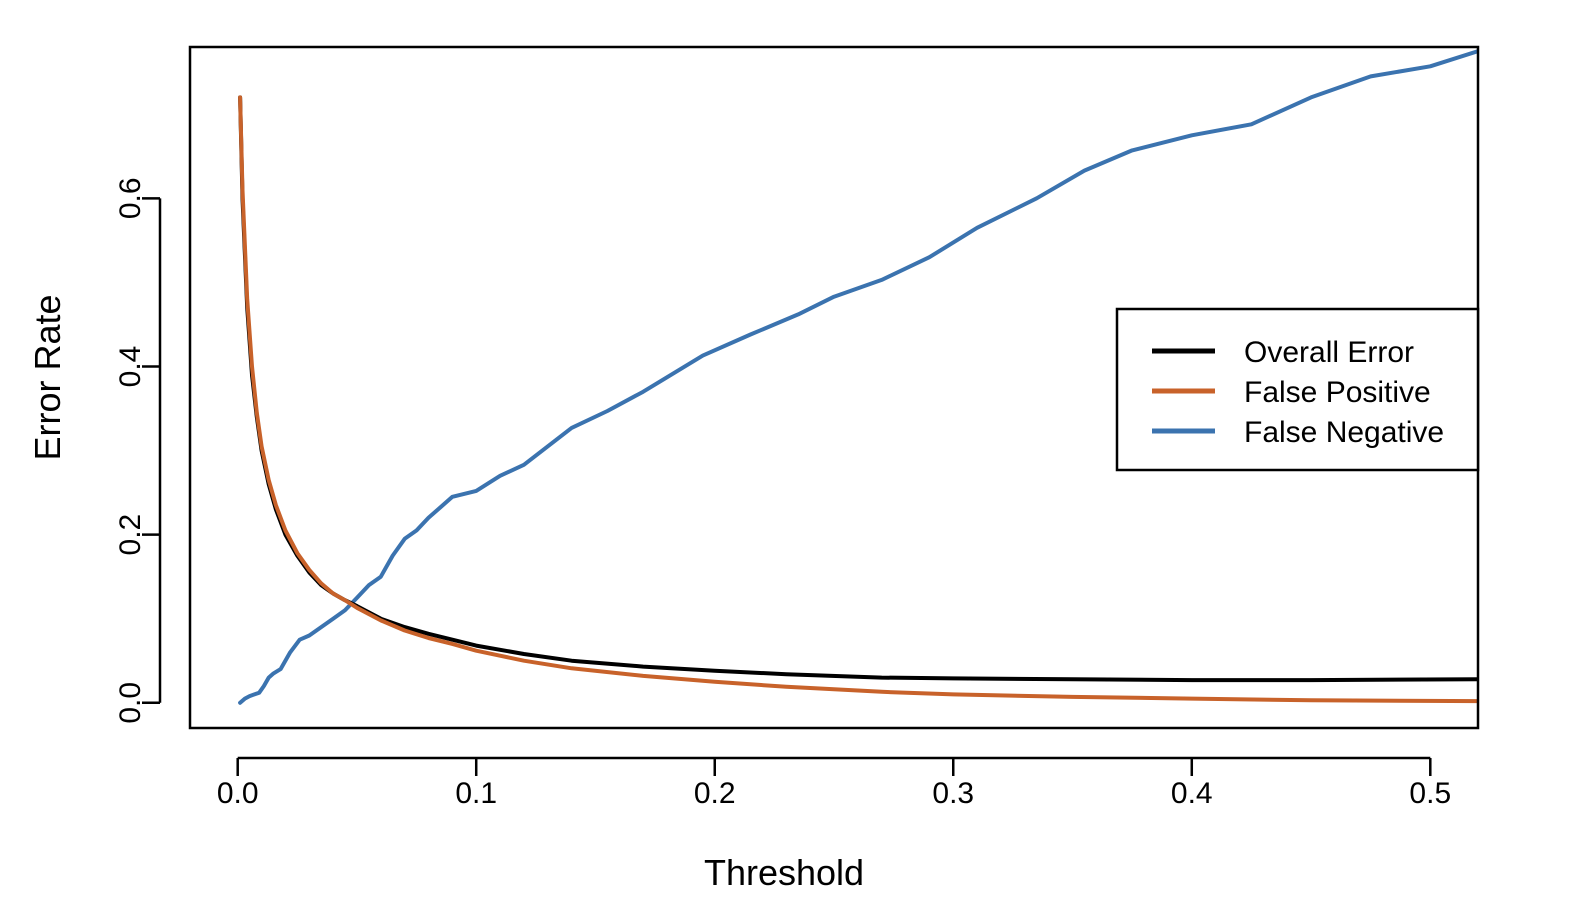 The height and width of the screenshot is (914, 1584). I want to click on legend-label: False Negative, so click(1344, 432).